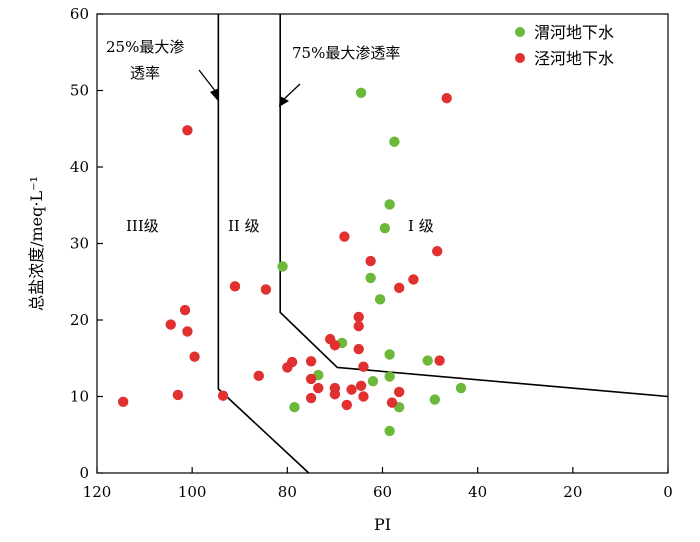  Describe the element at coordinates (574, 58) in the screenshot. I see `legend-label-jinghe: 泾河地下水` at that location.